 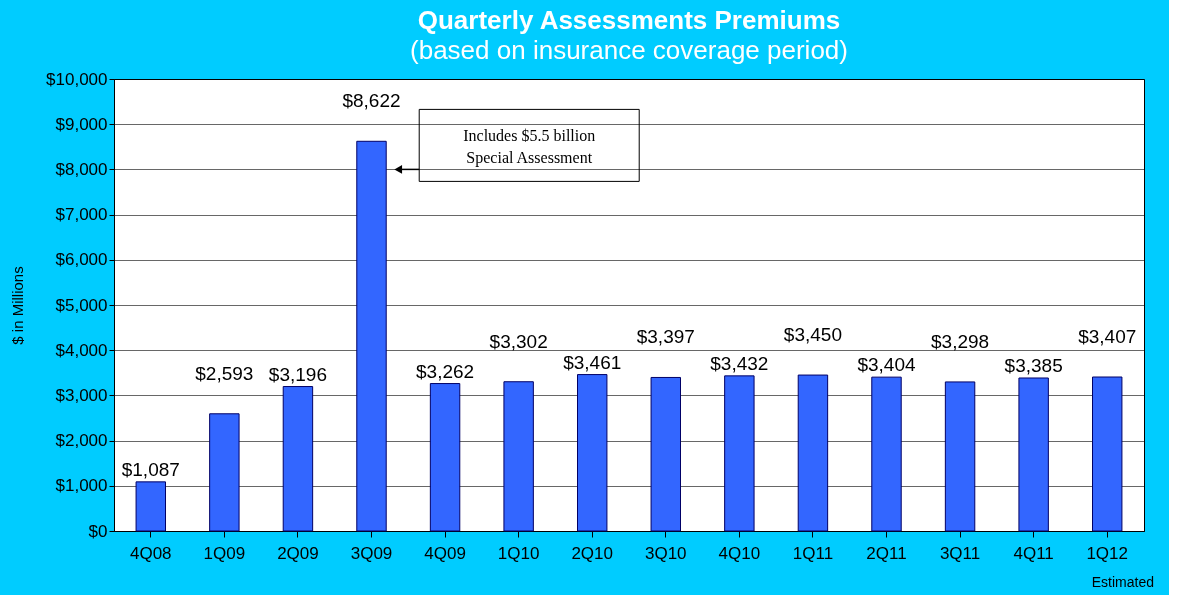 I want to click on y-tick-label: $2,000, so click(x=81, y=441).